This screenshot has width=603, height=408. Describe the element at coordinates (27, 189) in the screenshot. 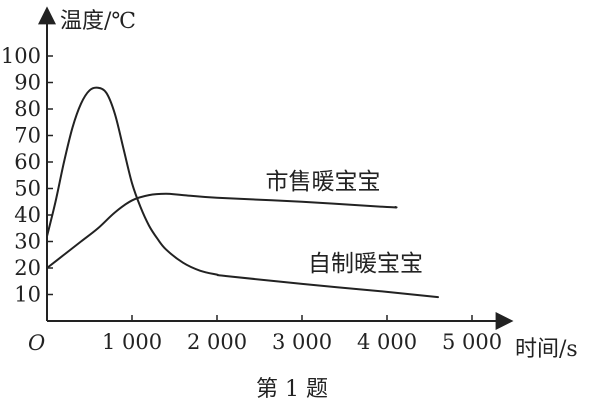

I see `y-tick-label: 50` at that location.